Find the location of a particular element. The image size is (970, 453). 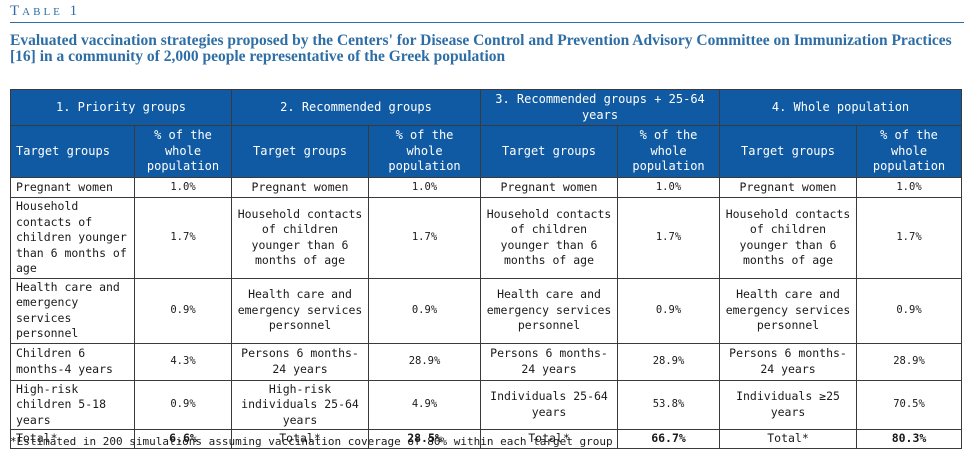

pct-cell: 53.8% is located at coordinates (669, 404).